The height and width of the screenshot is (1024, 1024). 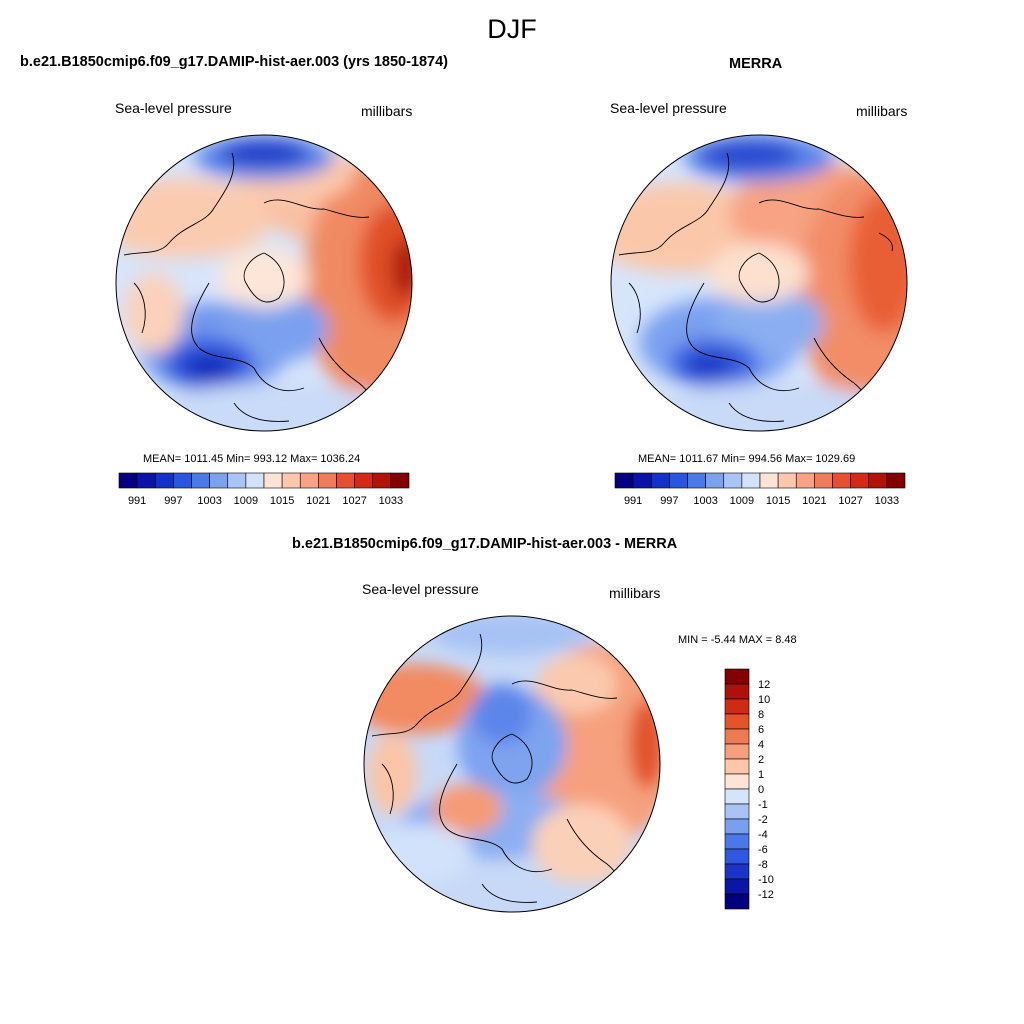 What do you see at coordinates (760, 489) in the screenshot?
I see `obs-colorbar: 991 997 1003 1009 1015 1021 1027 1033` at bounding box center [760, 489].